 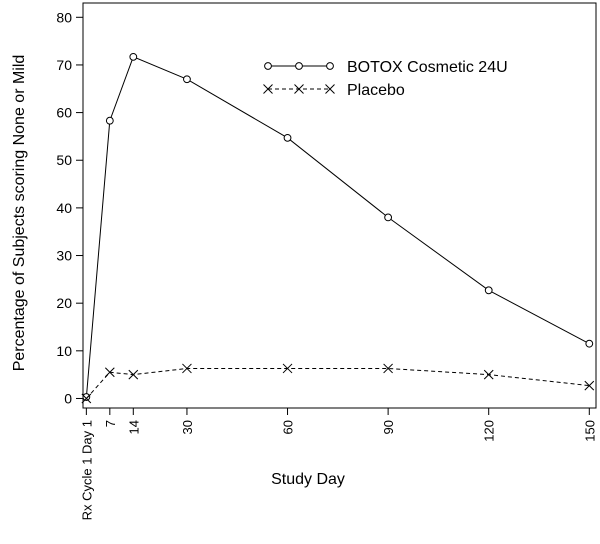 I want to click on y-tick-label: 40, so click(x=64, y=208).